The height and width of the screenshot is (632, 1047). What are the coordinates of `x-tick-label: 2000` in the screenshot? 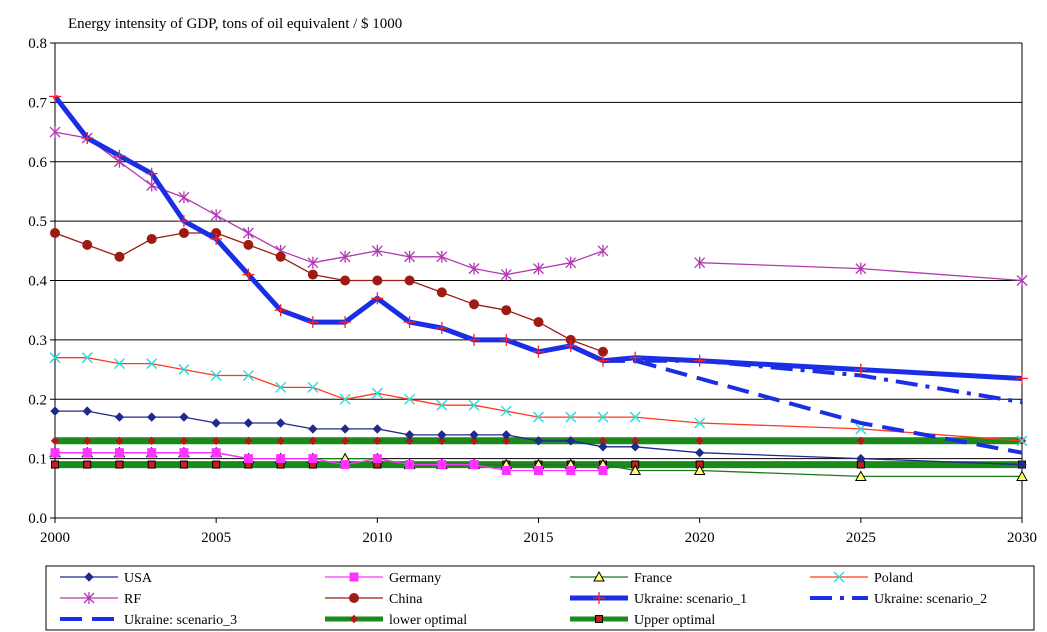 It's located at (55, 538).